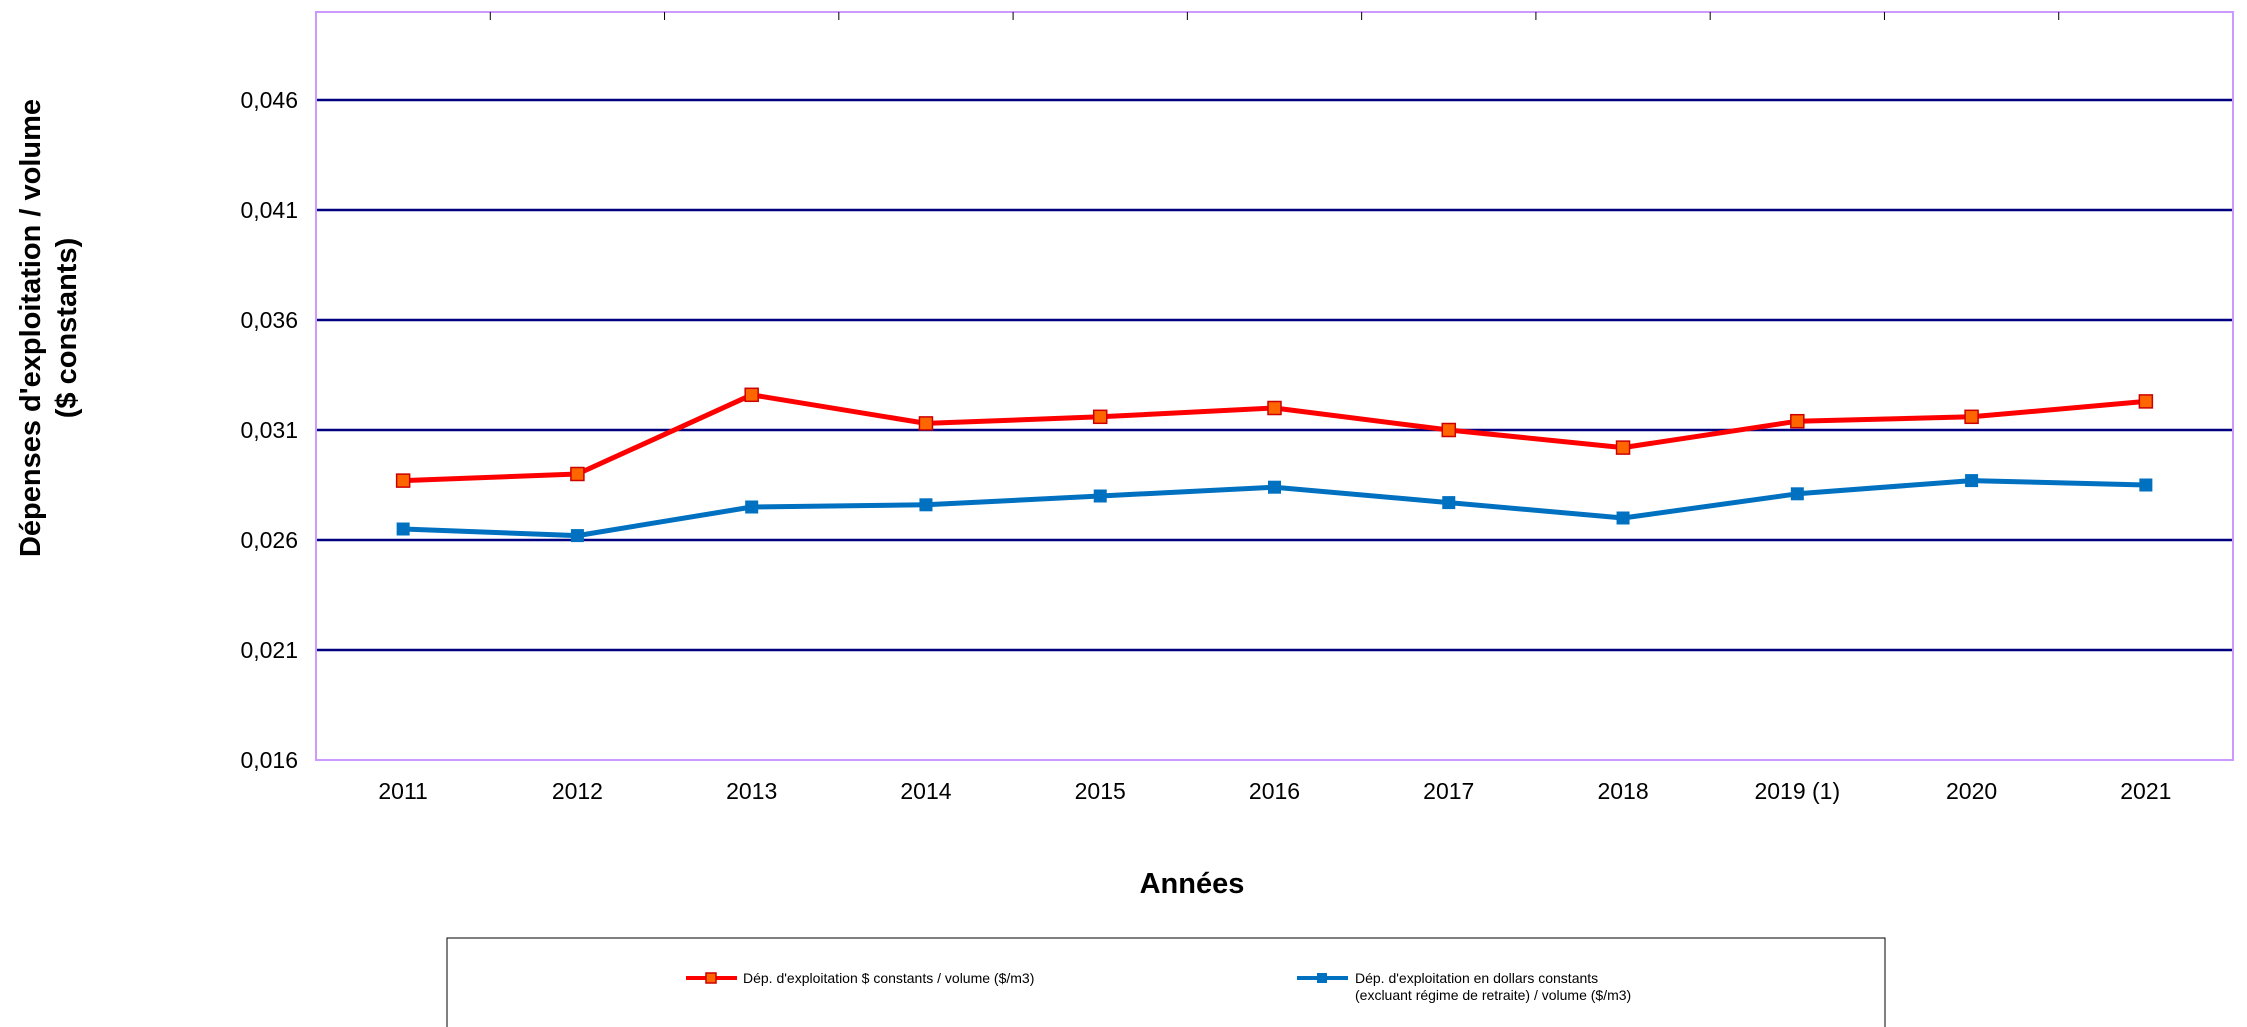 The image size is (2247, 1027). What do you see at coordinates (269, 760) in the screenshot?
I see `y-tick-label: 0,016` at bounding box center [269, 760].